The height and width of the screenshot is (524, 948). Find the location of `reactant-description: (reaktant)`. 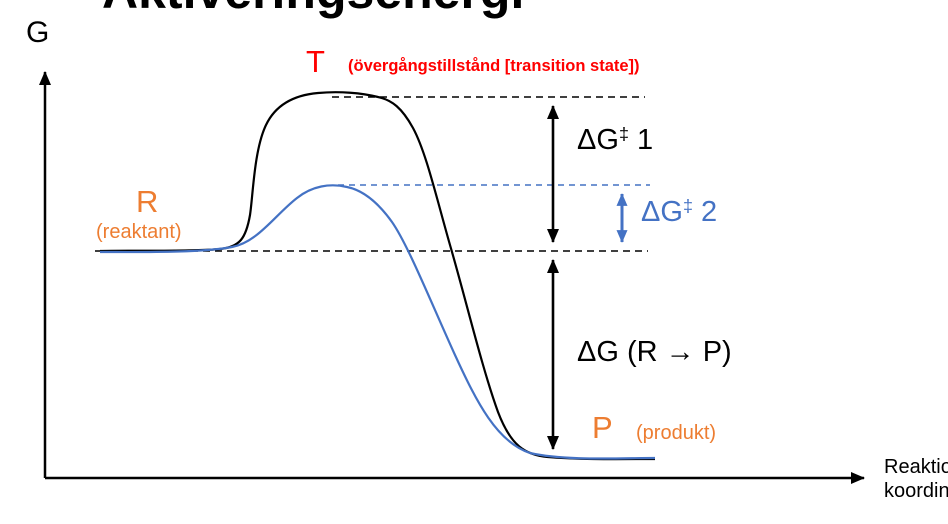

reactant-description: (reaktant) is located at coordinates (139, 232).